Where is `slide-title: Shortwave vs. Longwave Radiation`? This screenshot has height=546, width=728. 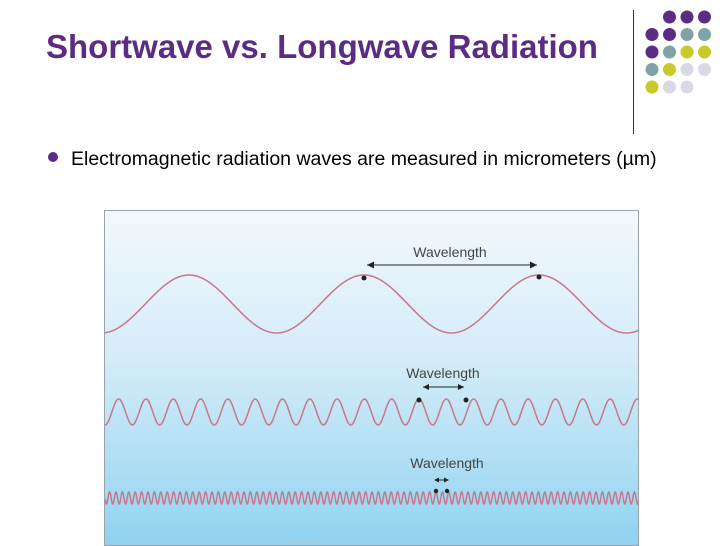
slide-title: Shortwave vs. Longwave Radiation is located at coordinates (322, 46).